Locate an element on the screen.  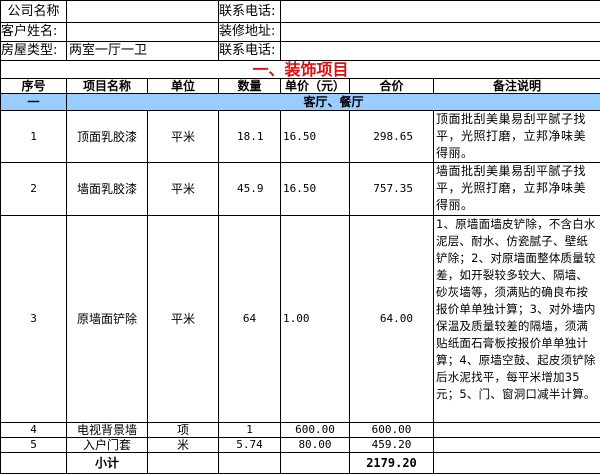
row-unit: 项 is located at coordinates (183, 430).